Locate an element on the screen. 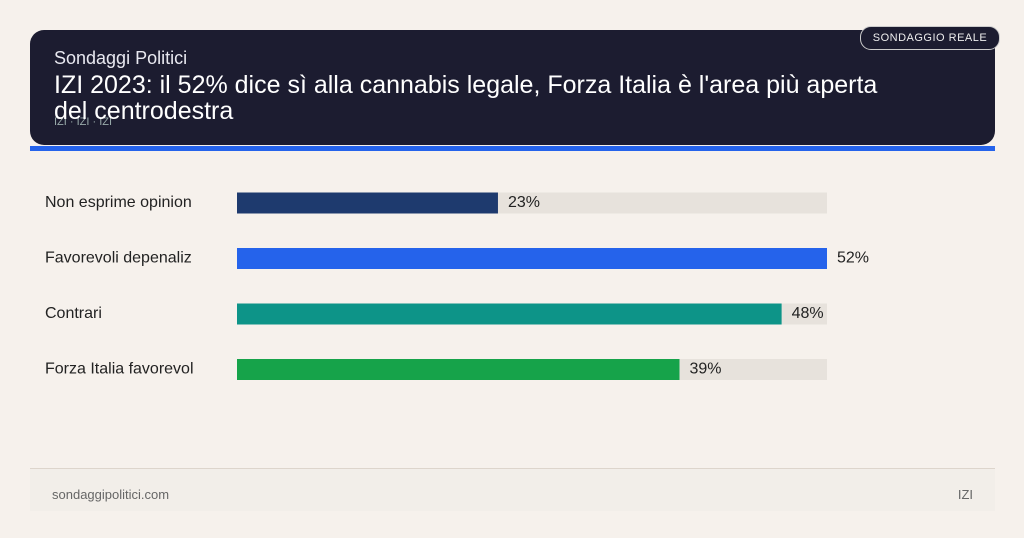 This screenshot has width=1024, height=538. badge: SONDAGGIO REALE is located at coordinates (930, 38).